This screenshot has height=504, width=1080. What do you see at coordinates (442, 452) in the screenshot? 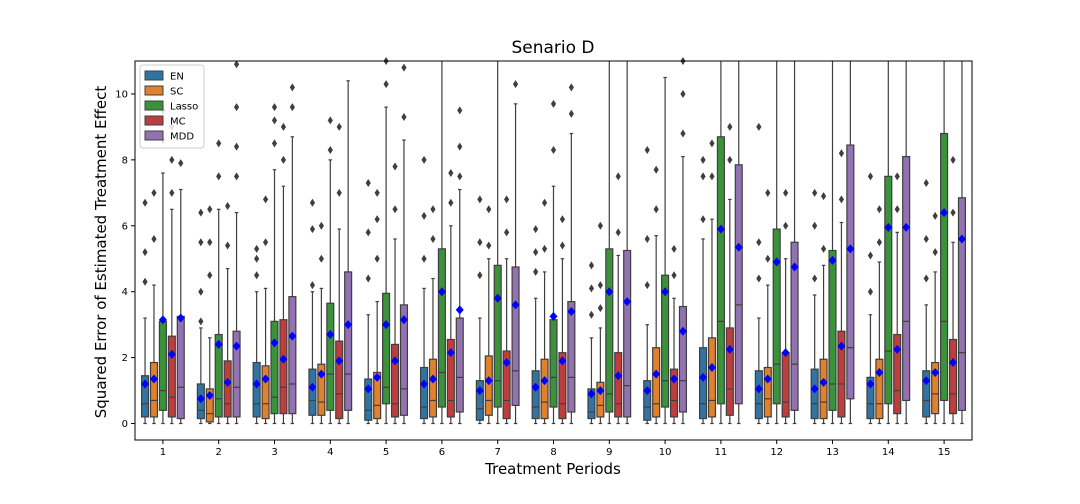
I see `x-tick-label-6: 6` at bounding box center [442, 452].